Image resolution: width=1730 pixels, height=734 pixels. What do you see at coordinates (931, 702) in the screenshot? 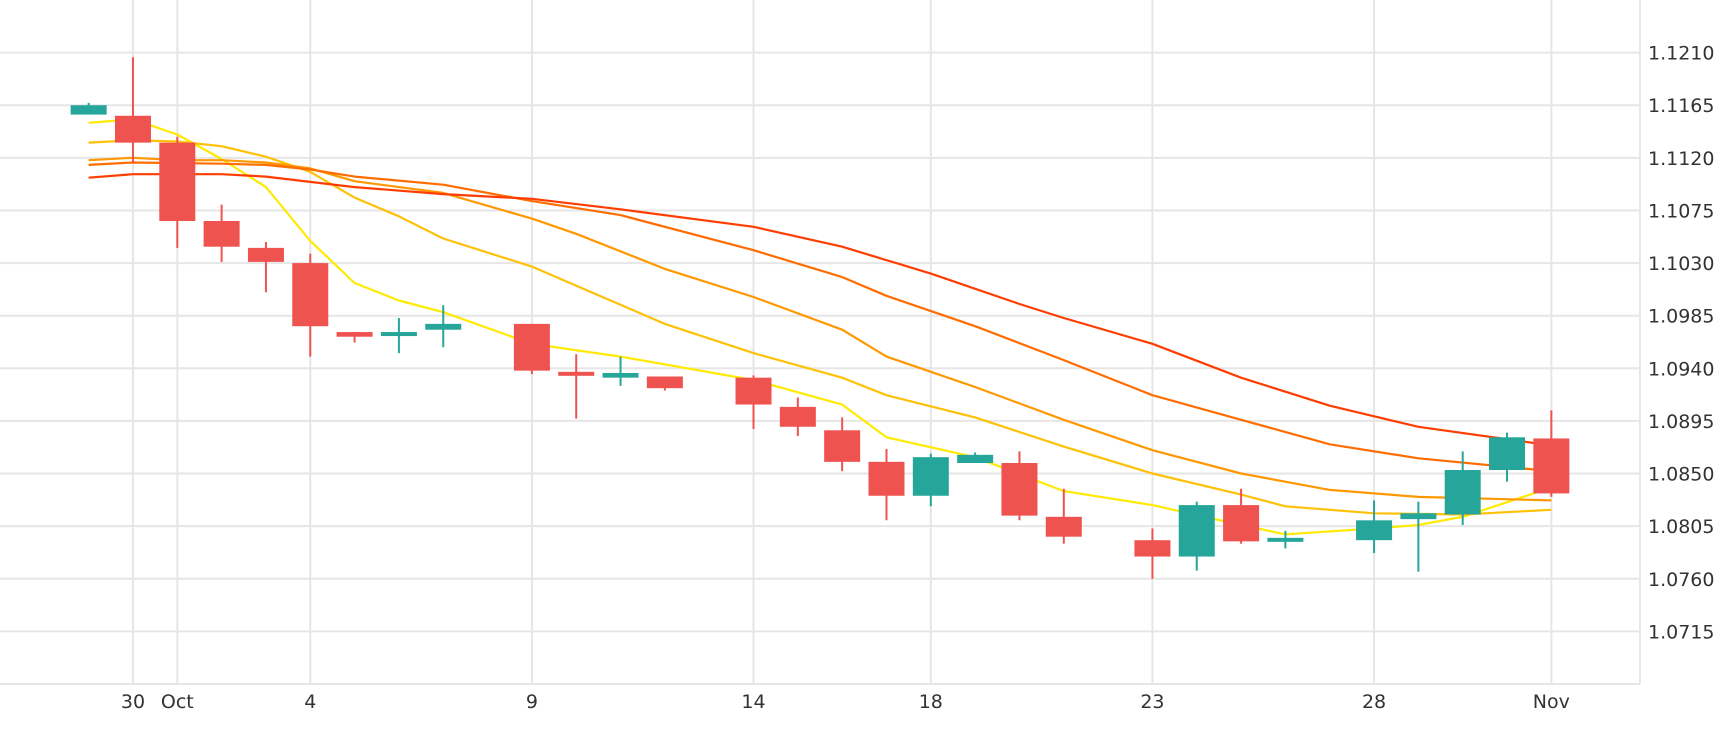
I see `x-tick-label: 18` at bounding box center [931, 702].